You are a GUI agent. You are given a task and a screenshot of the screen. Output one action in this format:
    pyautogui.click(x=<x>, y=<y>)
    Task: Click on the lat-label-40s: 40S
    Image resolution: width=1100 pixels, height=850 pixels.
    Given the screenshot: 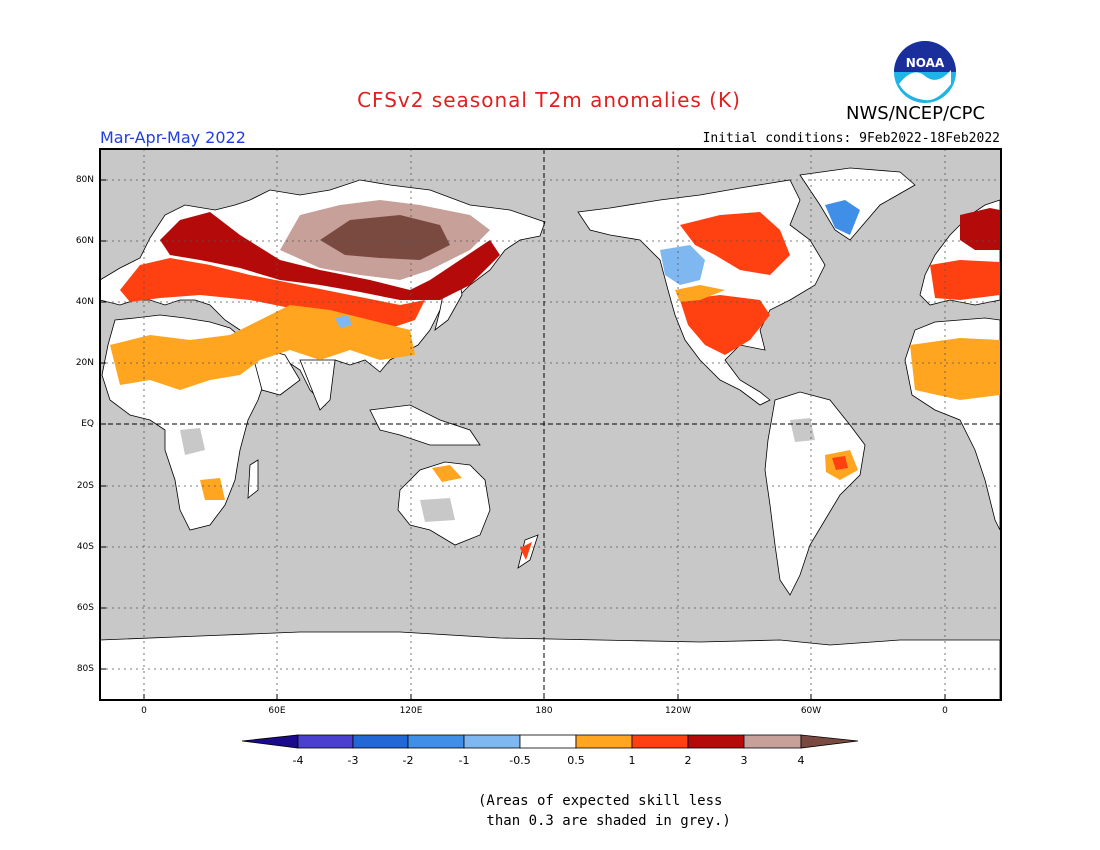 What is the action you would take?
    pyautogui.click(x=85, y=547)
    